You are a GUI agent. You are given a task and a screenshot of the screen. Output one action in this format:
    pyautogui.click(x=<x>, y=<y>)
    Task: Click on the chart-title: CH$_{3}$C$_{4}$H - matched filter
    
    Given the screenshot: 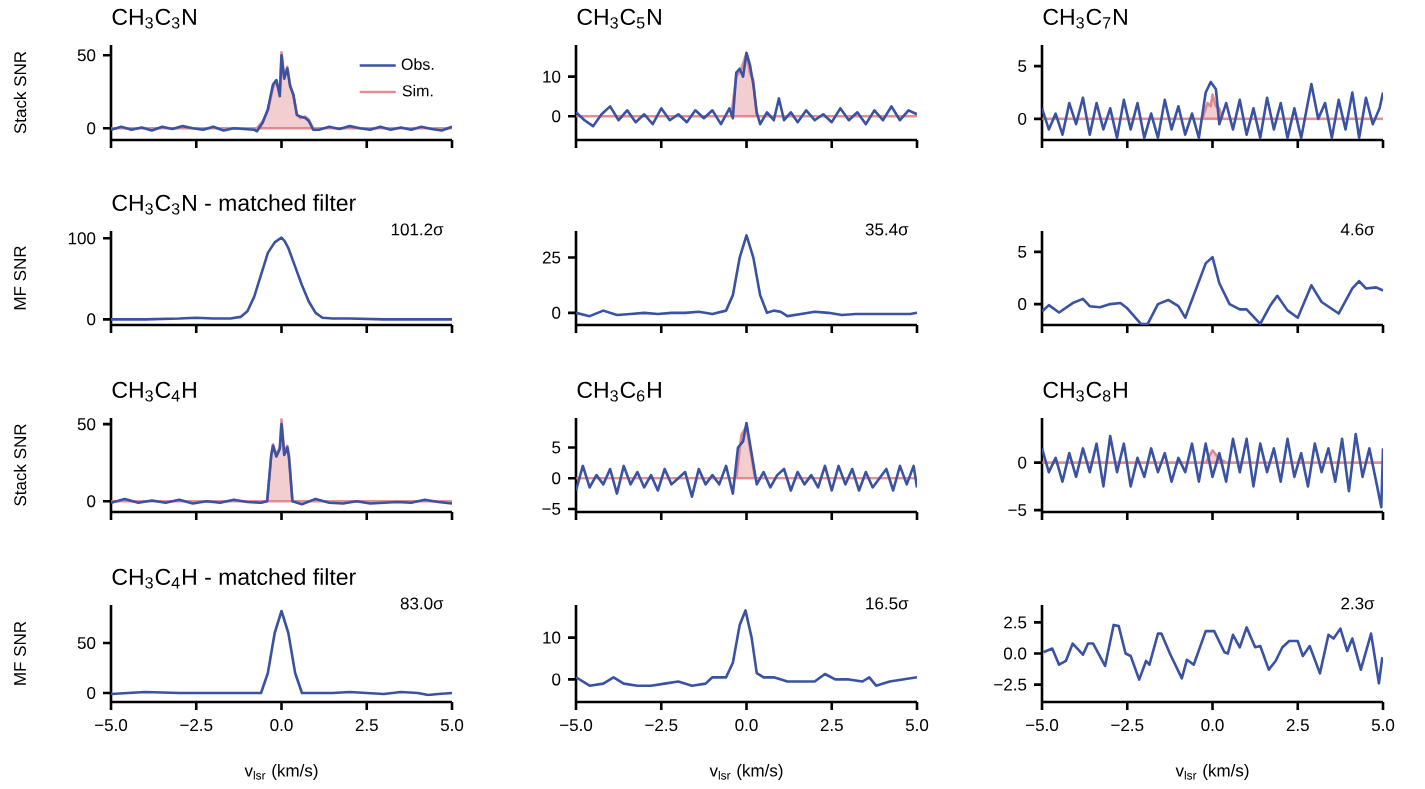 What is the action you would take?
    pyautogui.click(x=234, y=578)
    